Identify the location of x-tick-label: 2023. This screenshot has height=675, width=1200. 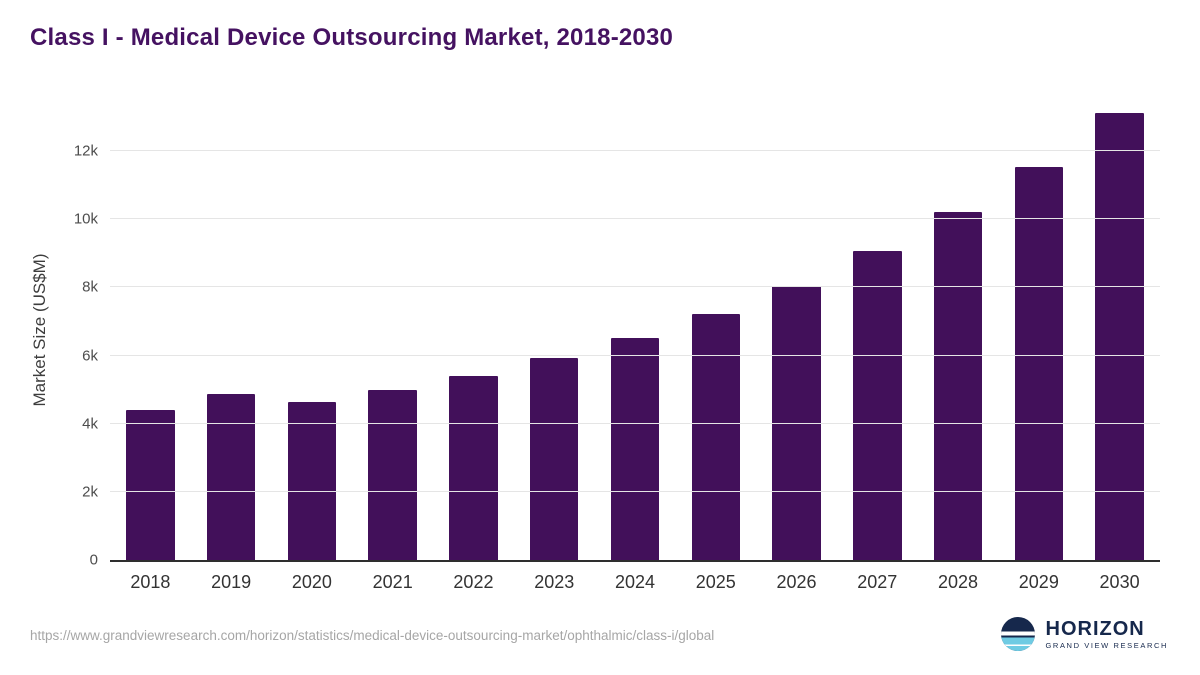
(554, 582).